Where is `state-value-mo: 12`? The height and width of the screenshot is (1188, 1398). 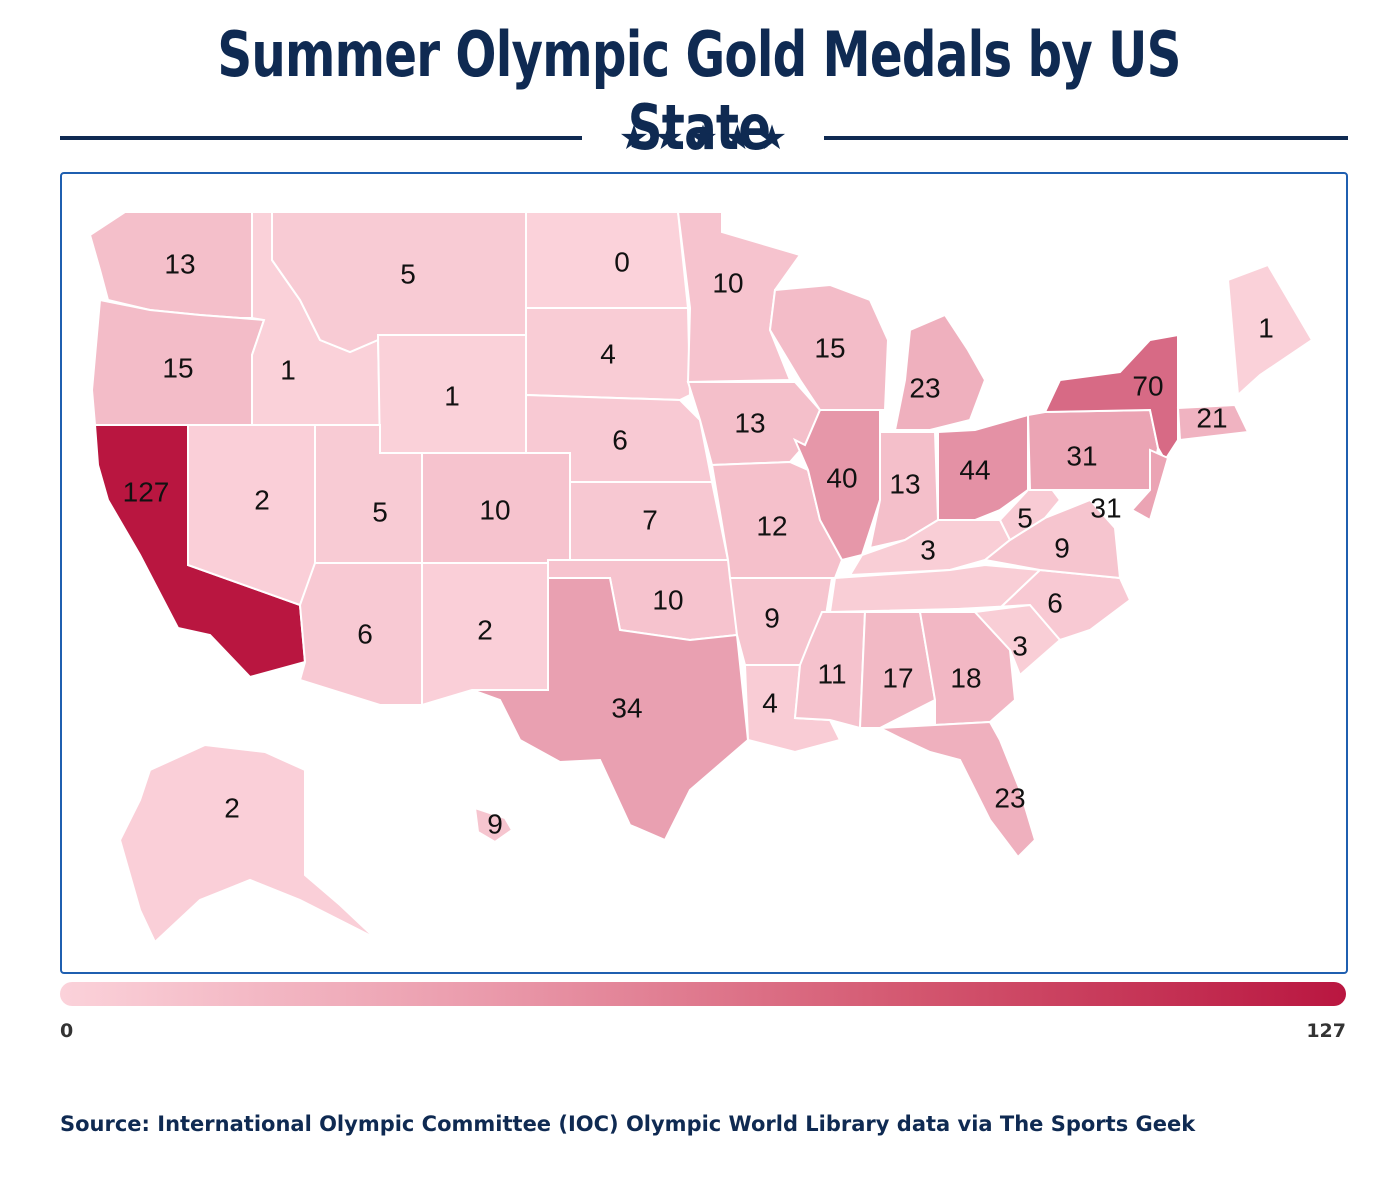
state-value-mo: 12 is located at coordinates (771, 525).